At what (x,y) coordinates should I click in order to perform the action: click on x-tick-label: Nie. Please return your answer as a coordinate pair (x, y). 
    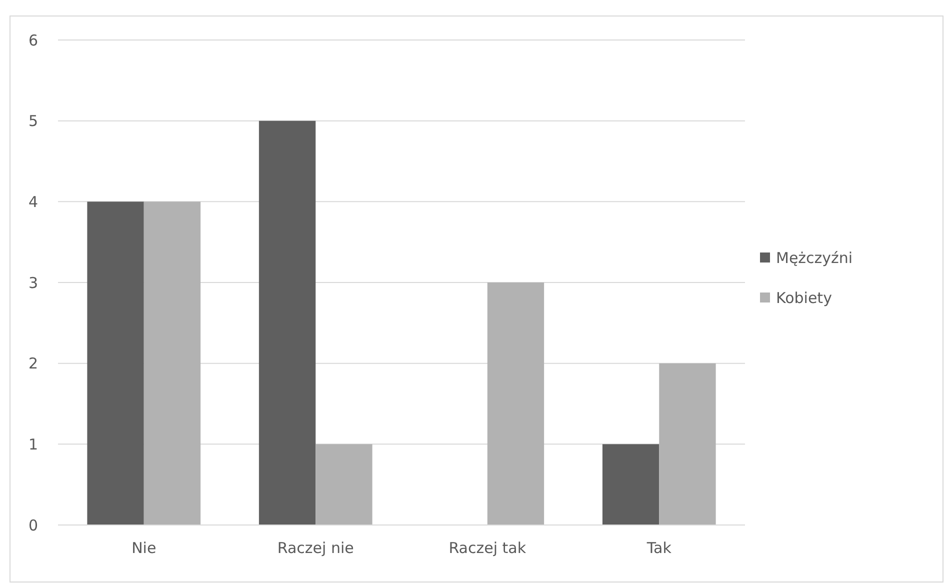
    Looking at the image, I should click on (144, 548).